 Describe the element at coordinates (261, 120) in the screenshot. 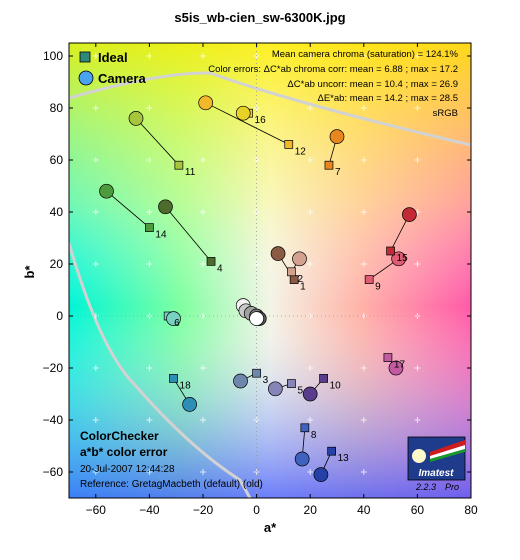

I see `patch-label: 16` at that location.